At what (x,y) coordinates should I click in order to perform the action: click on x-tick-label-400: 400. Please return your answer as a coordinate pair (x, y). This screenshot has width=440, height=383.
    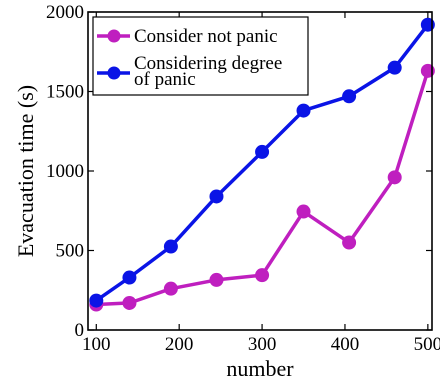
    Looking at the image, I should click on (345, 344).